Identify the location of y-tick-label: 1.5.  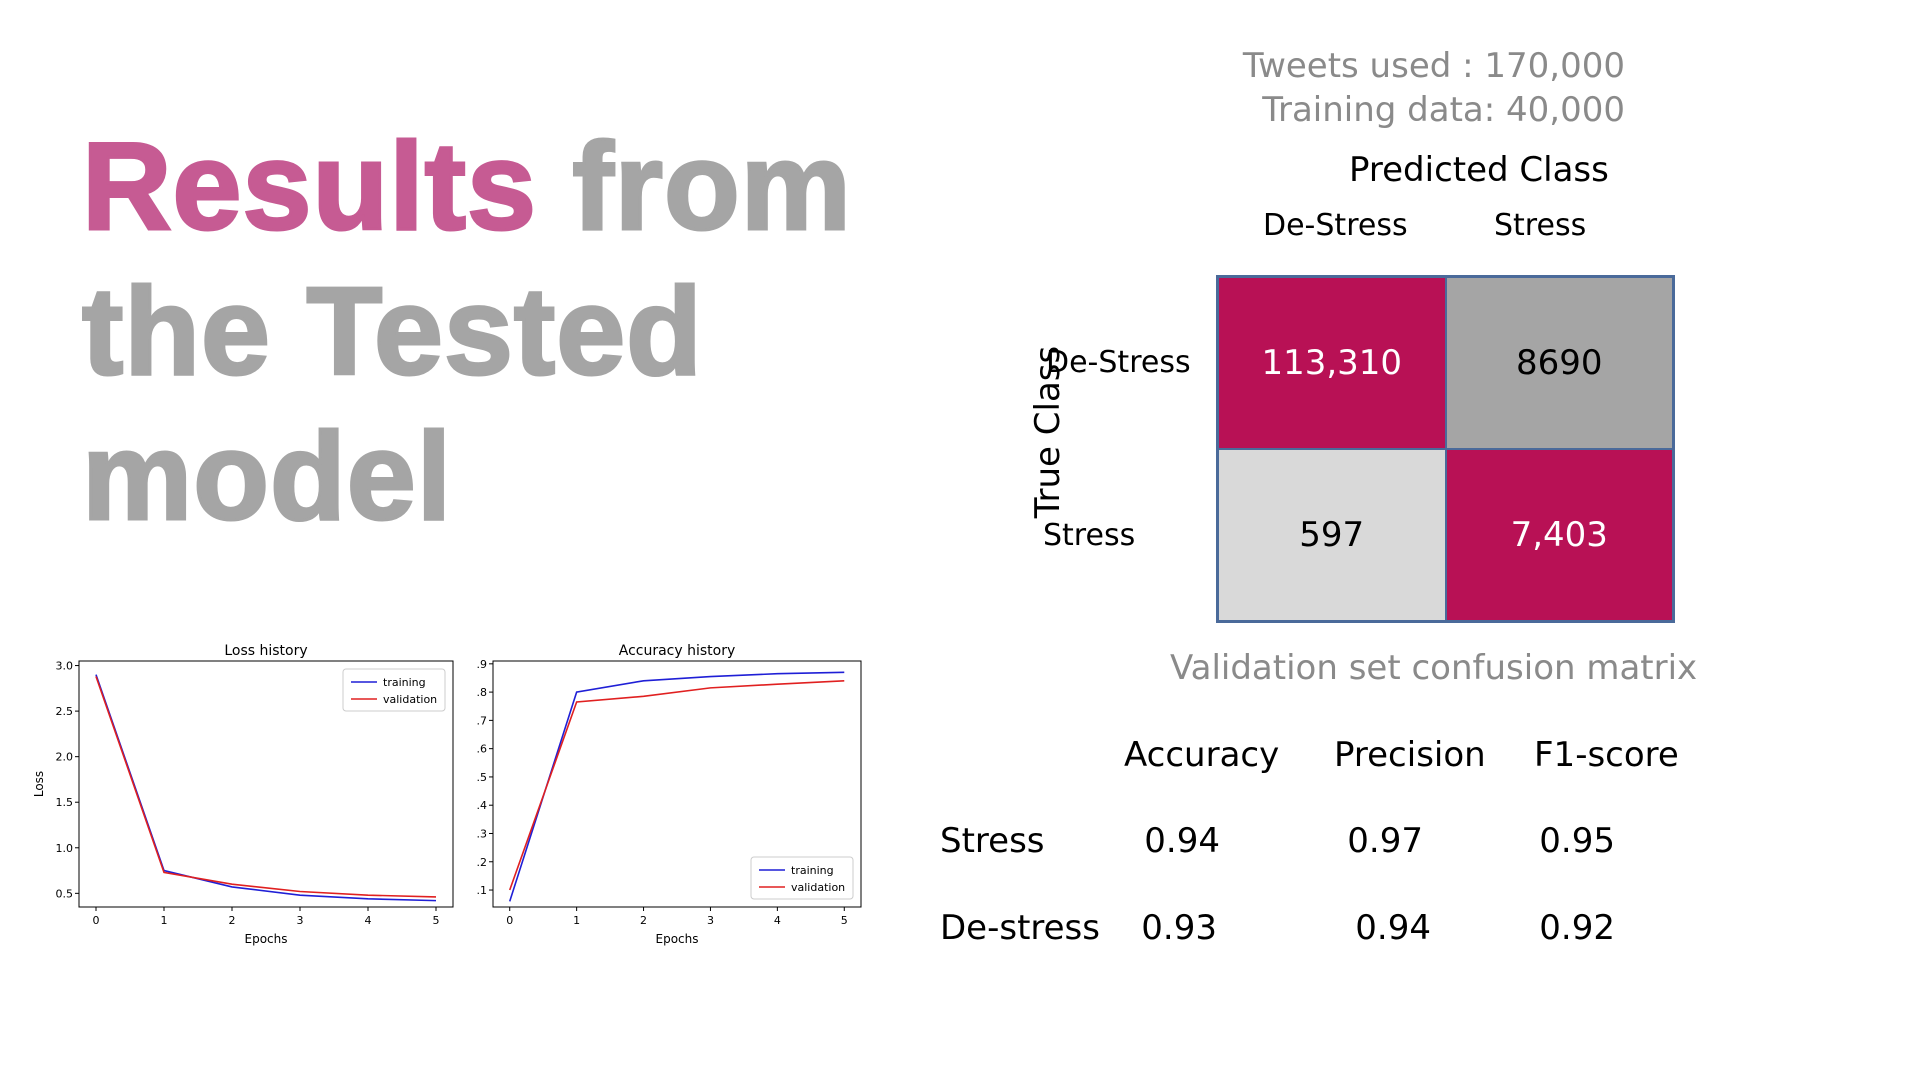
(65, 802).